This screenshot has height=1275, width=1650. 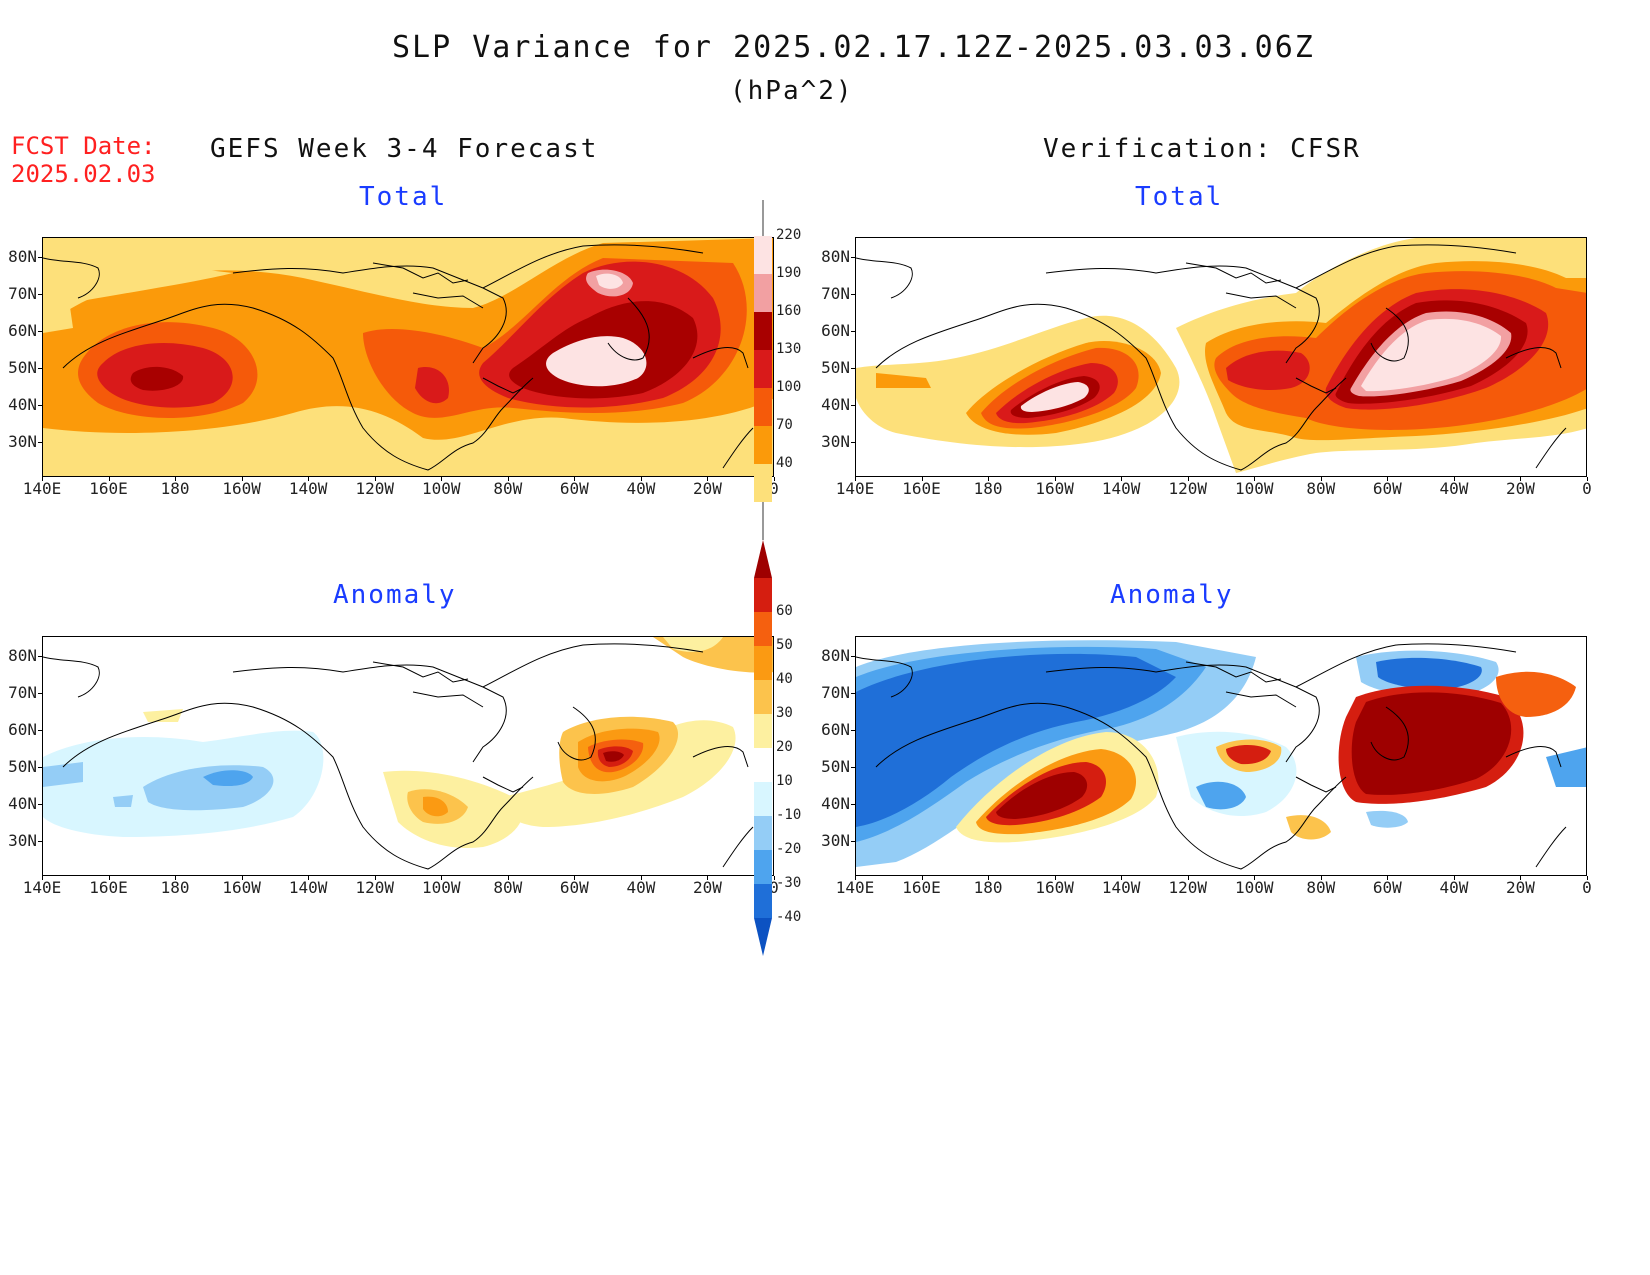 What do you see at coordinates (641, 488) in the screenshot?
I see `forecast-total-lon-label: 40W` at bounding box center [641, 488].